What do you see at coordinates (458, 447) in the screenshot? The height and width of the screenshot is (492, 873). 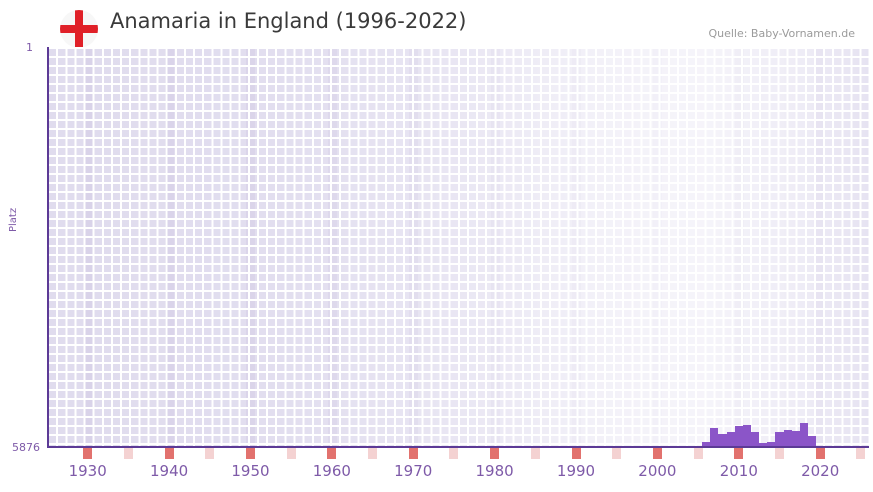 I see `x-axis-line` at bounding box center [458, 447].